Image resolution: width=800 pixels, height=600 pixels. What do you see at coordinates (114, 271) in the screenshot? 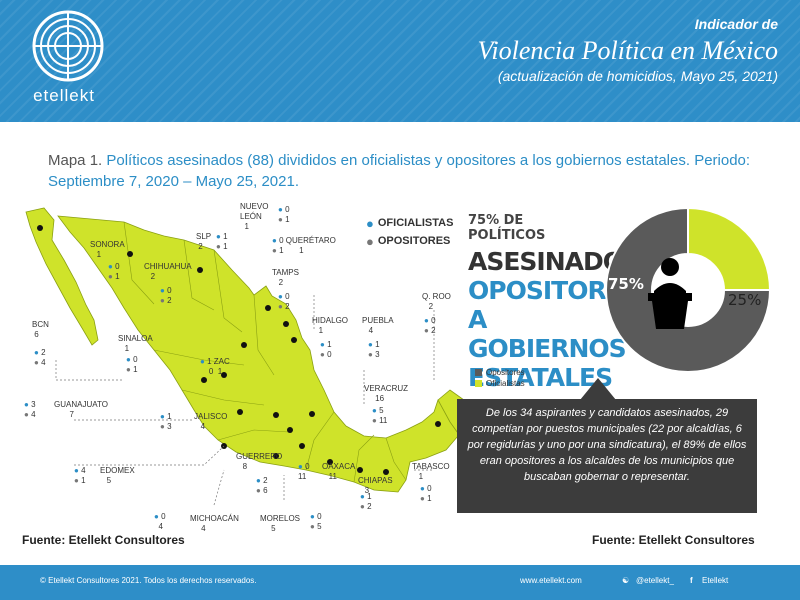
I see `state-sonora-counts: ● 0 ● 1` at bounding box center [114, 271].